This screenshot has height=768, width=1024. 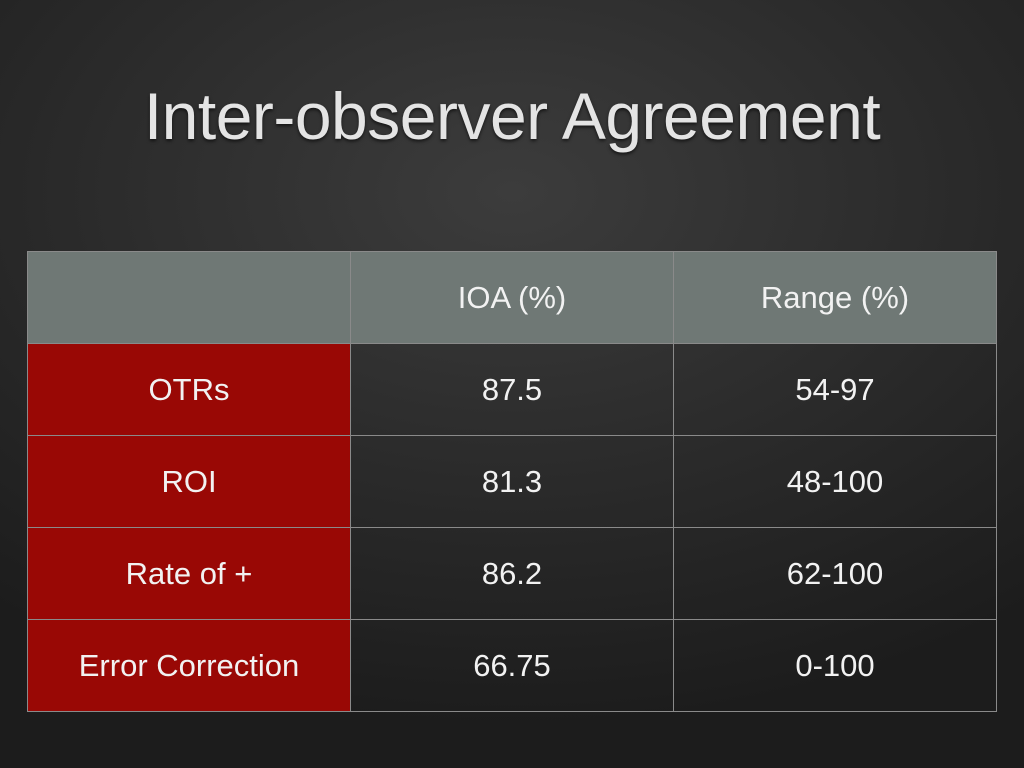 What do you see at coordinates (512, 389) in the screenshot?
I see `table-cell: 87.5` at bounding box center [512, 389].